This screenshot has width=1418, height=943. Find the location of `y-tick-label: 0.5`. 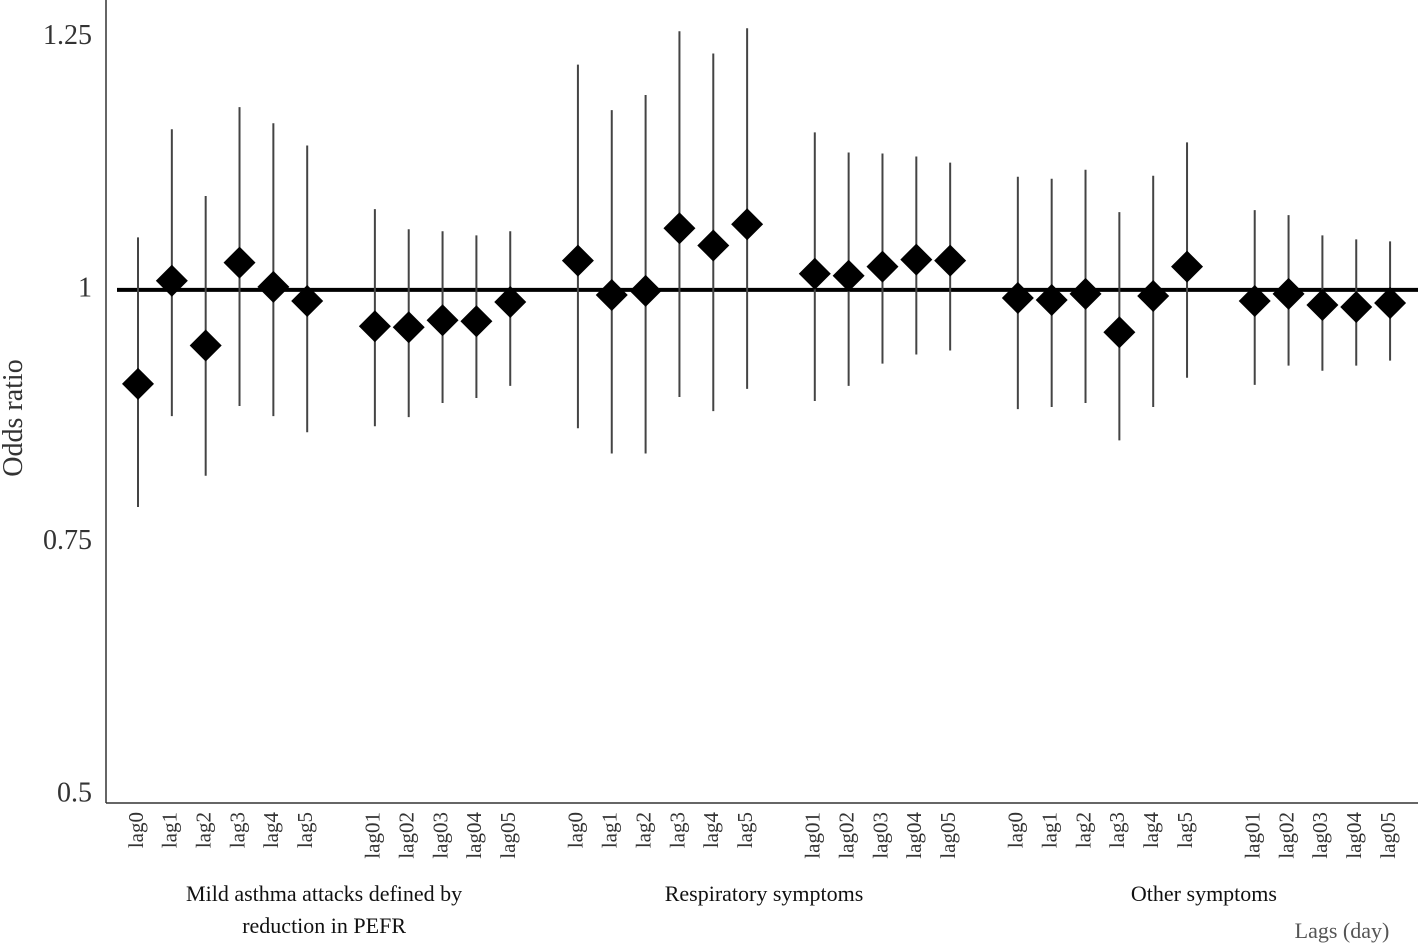

y-tick-label: 0.5 is located at coordinates (74, 792).